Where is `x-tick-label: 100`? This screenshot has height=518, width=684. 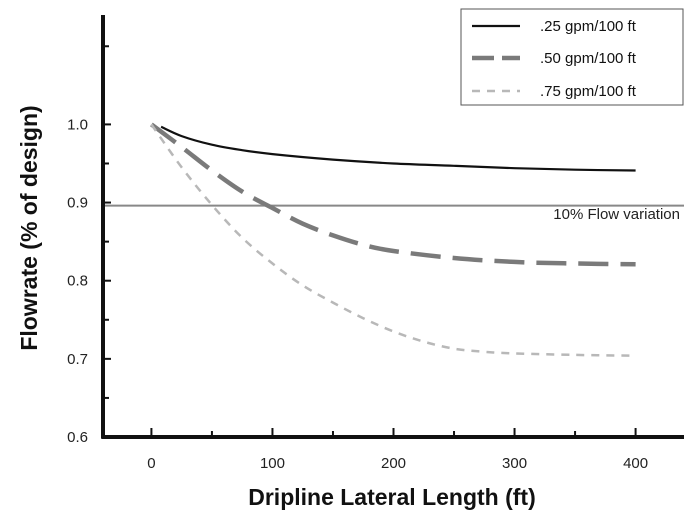
x-tick-label: 100 is located at coordinates (272, 463).